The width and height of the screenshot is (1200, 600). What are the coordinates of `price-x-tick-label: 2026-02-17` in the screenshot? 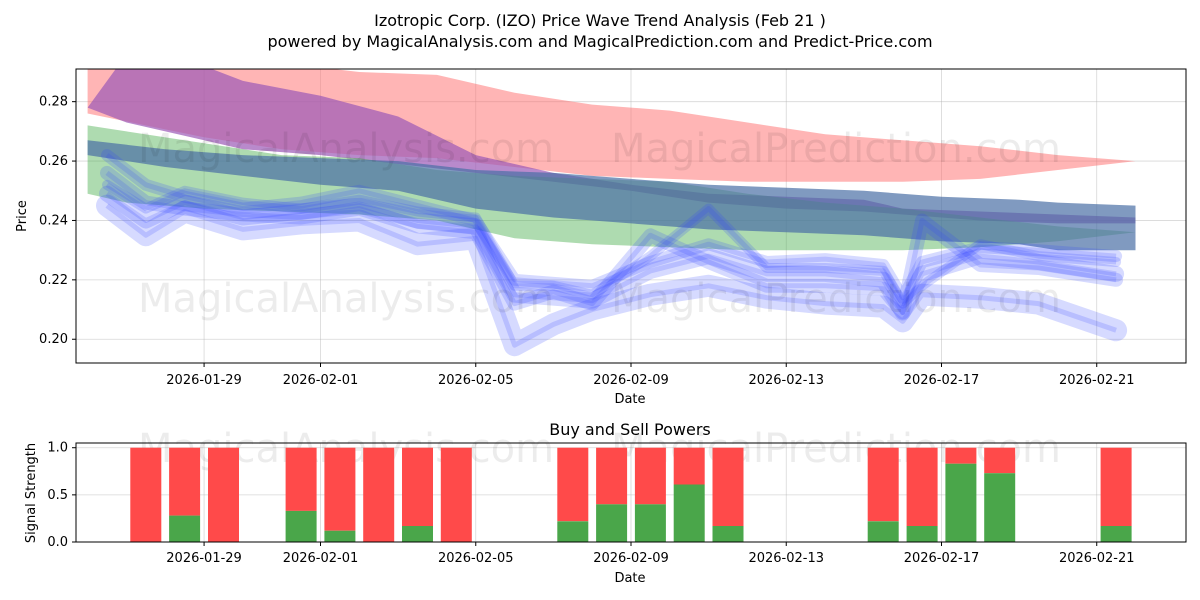 It's located at (942, 380).